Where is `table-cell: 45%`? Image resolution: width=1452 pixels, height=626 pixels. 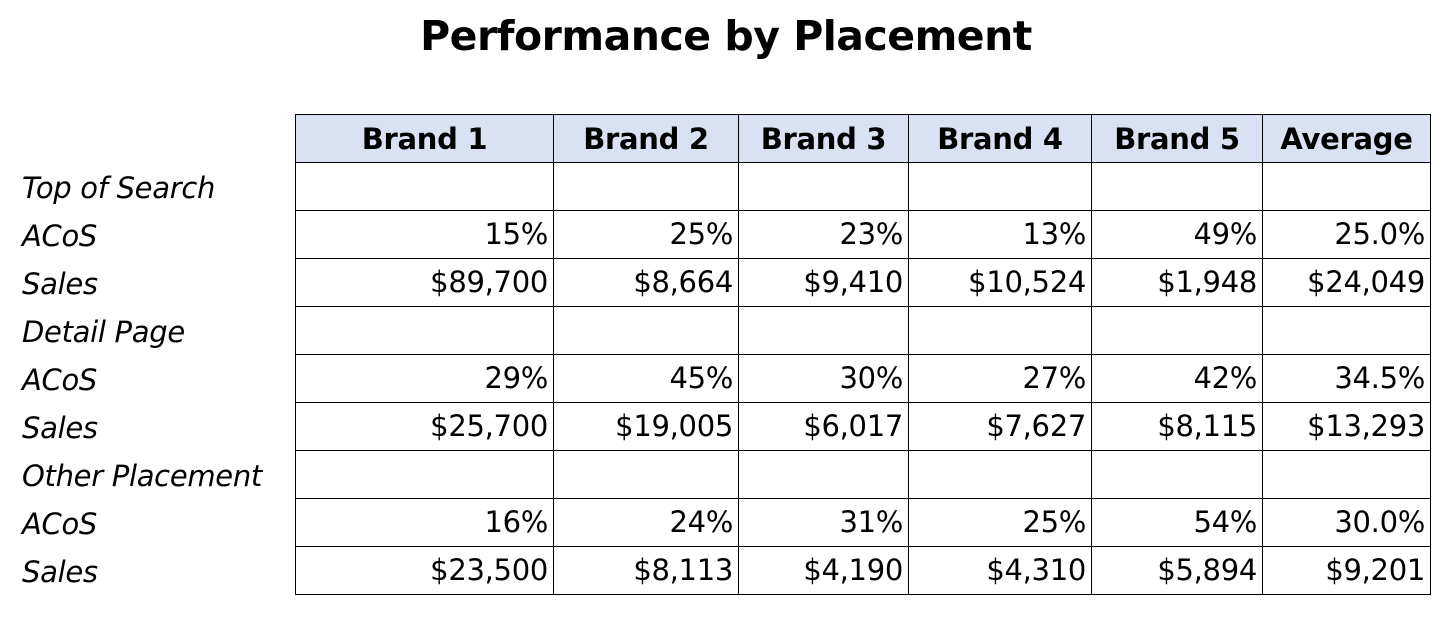
table-cell: 45% is located at coordinates (646, 378).